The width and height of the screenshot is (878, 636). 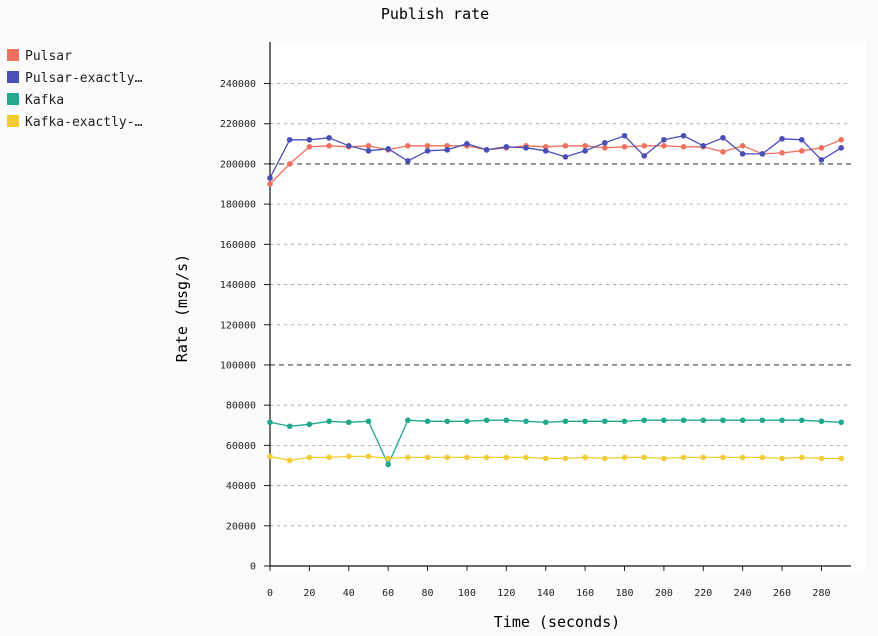 What do you see at coordinates (624, 593) in the screenshot?
I see `x-tick-label: 180` at bounding box center [624, 593].